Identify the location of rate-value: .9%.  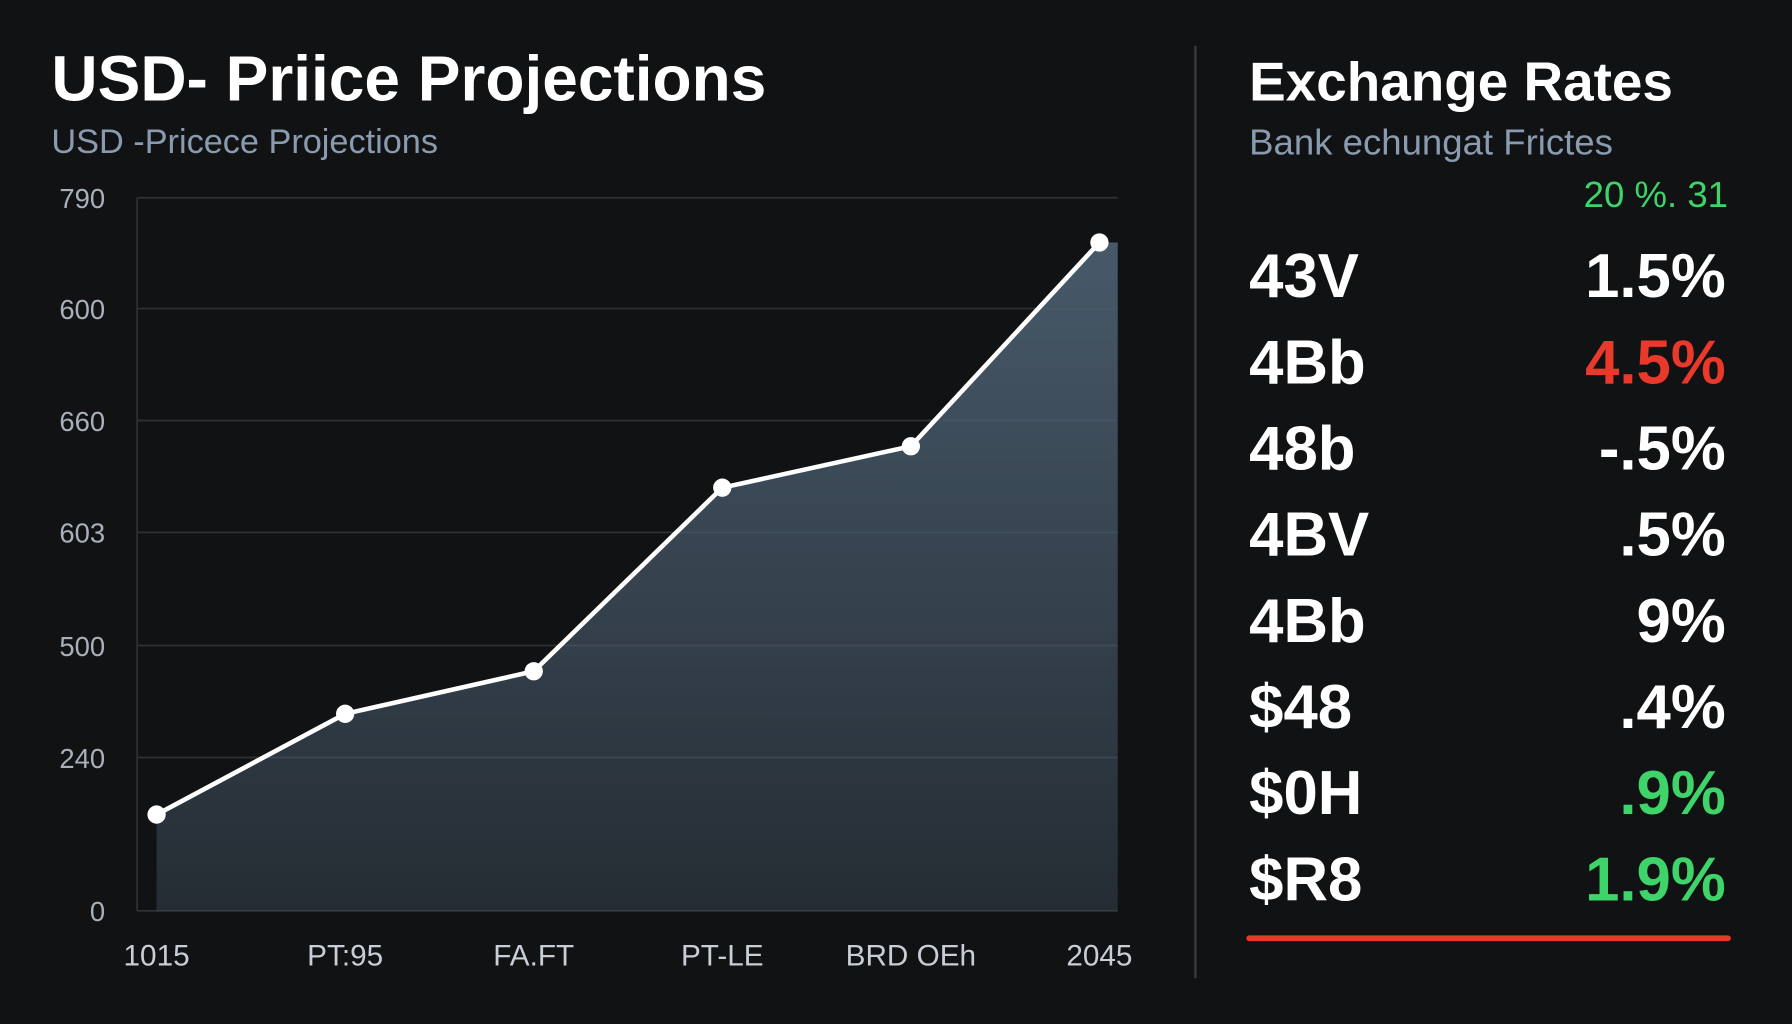
(1672, 793).